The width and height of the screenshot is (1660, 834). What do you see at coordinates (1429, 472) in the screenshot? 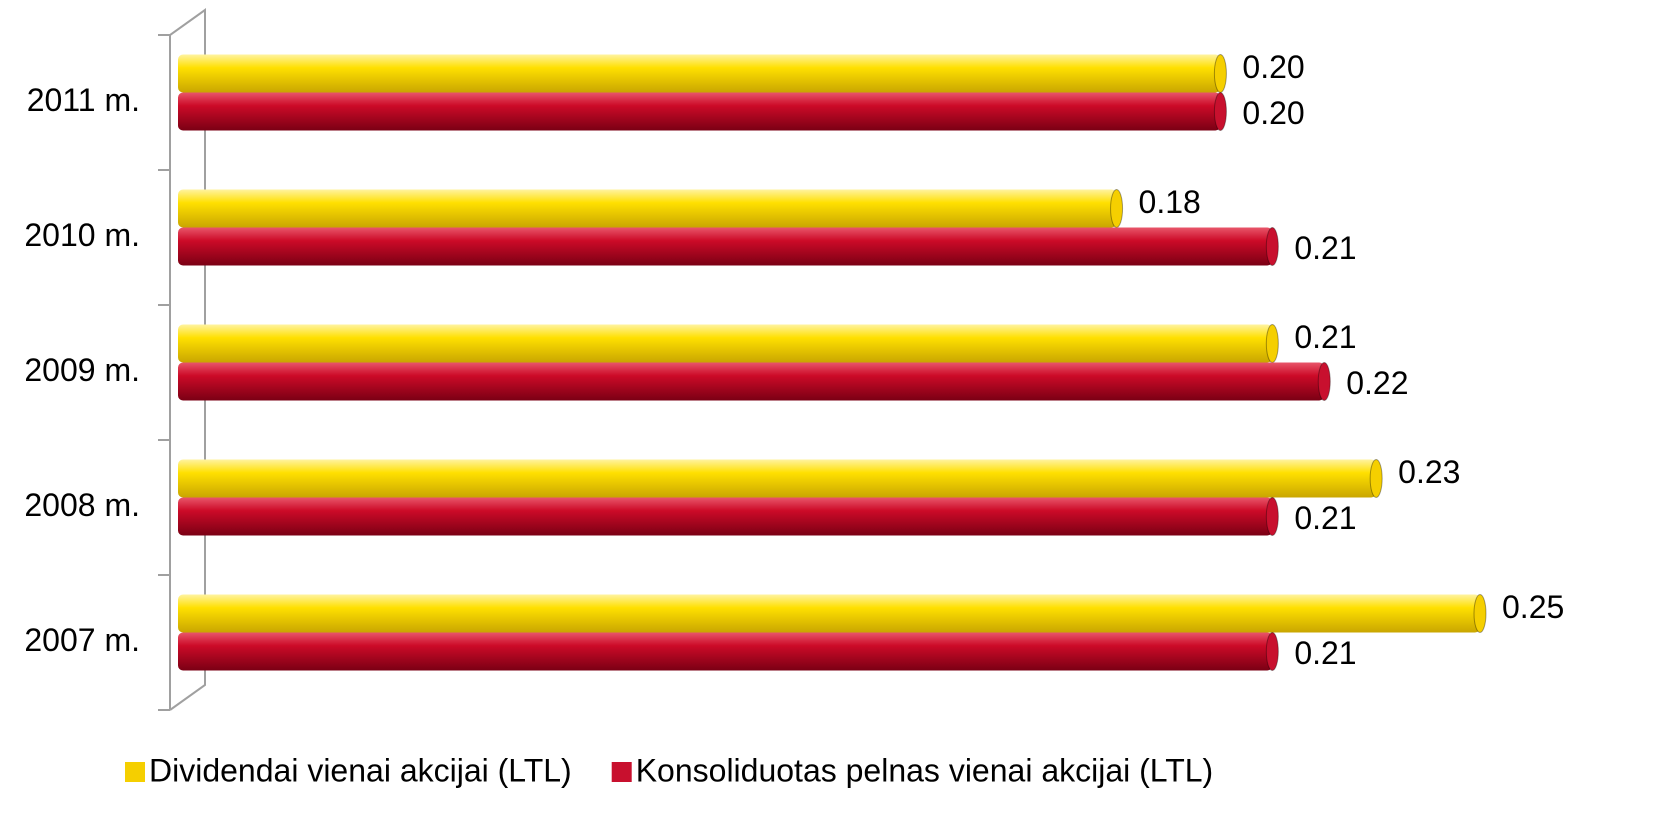
I see `value-label: 0.23` at bounding box center [1429, 472].